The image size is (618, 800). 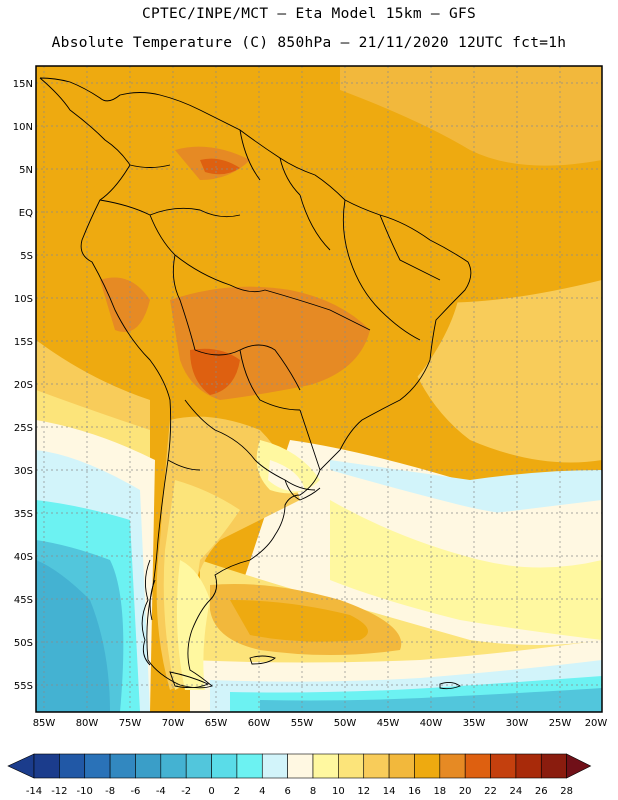 What do you see at coordinates (388, 723) in the screenshot?
I see `lon-label: 45W` at bounding box center [388, 723].